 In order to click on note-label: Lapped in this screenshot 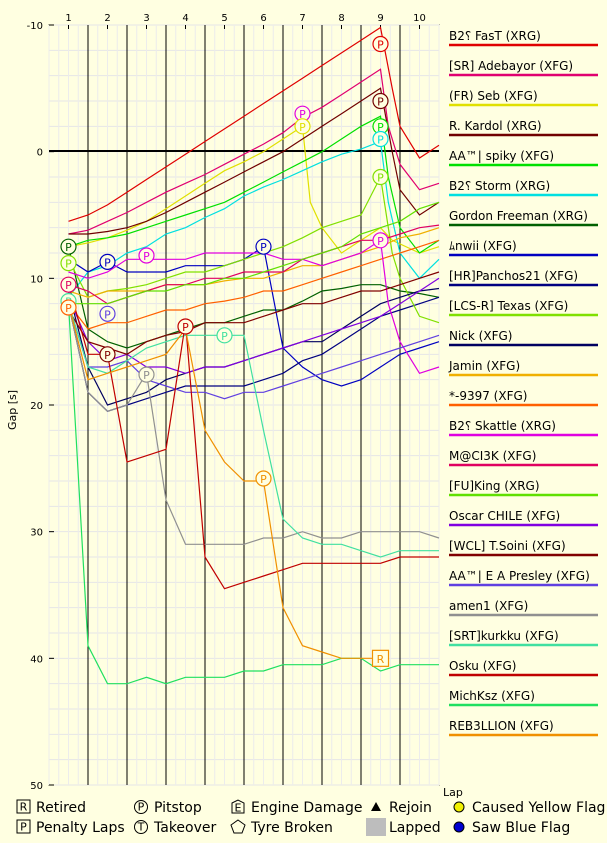, I will do `click(415, 828)`.